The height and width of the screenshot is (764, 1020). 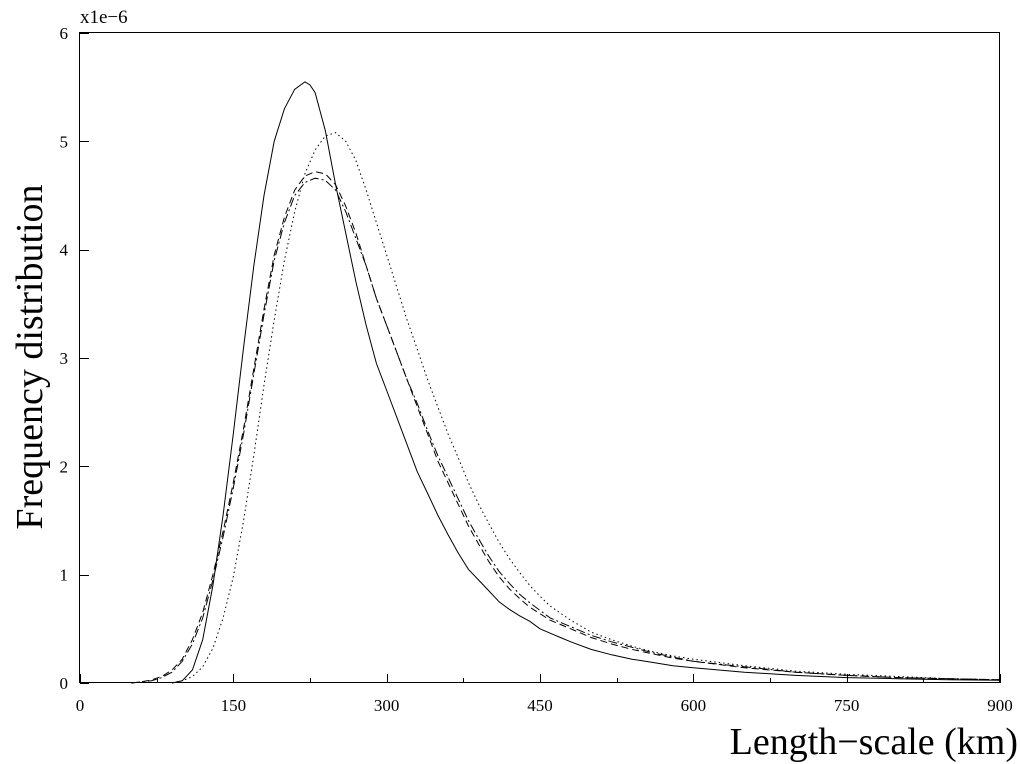 What do you see at coordinates (64, 141) in the screenshot?
I see `y-tick-label-5: 5` at bounding box center [64, 141].